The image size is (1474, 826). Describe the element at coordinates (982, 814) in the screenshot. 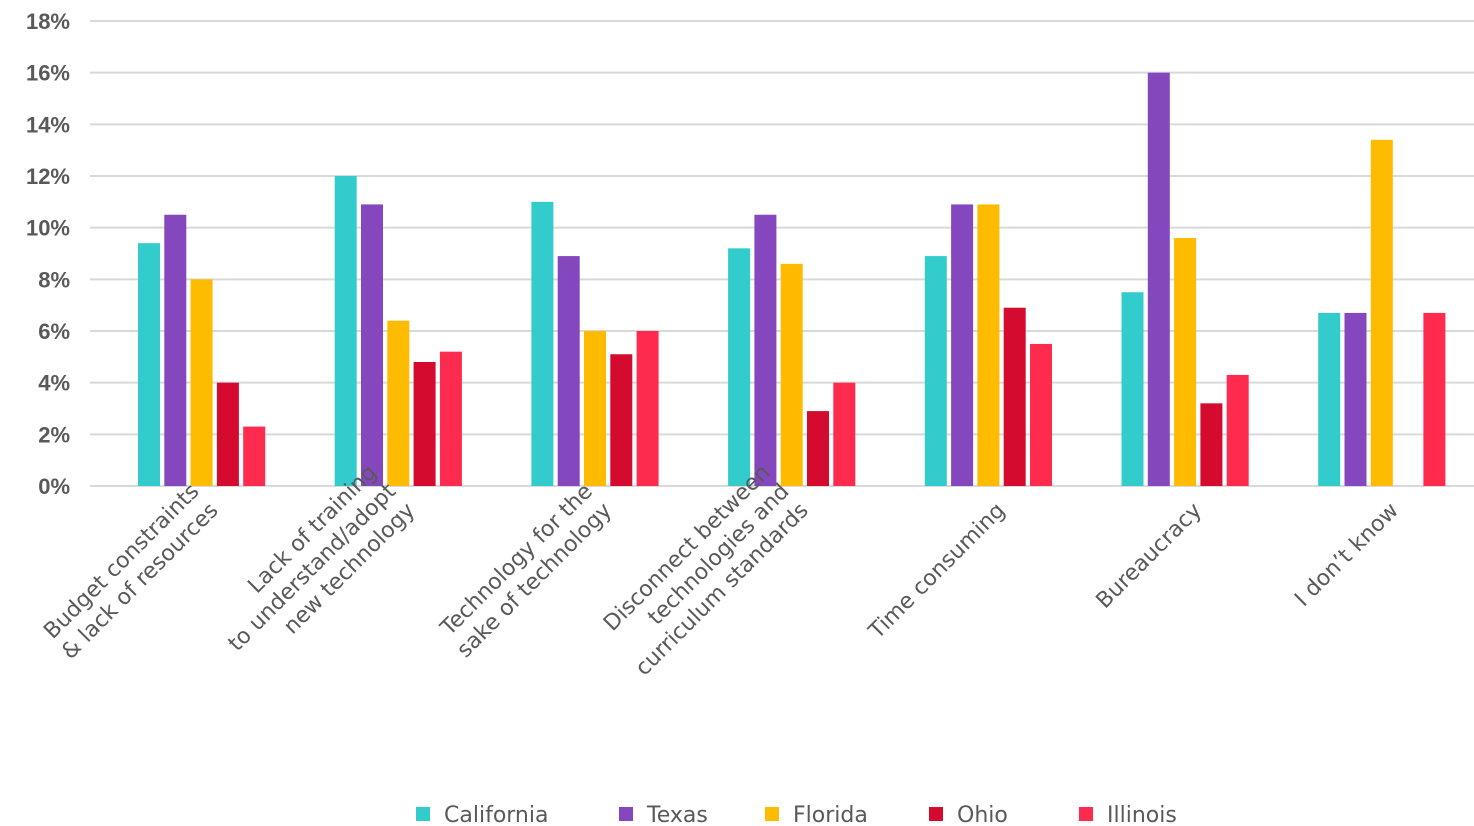

I see `legend-label: Ohio` at that location.